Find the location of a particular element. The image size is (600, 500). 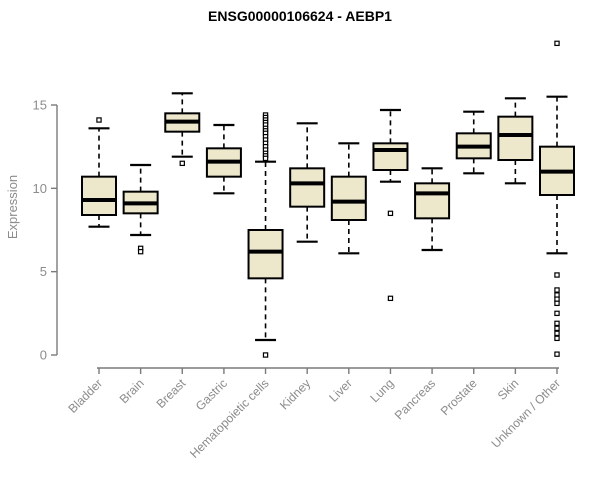

boxplot-bladder is located at coordinates (99, 172).